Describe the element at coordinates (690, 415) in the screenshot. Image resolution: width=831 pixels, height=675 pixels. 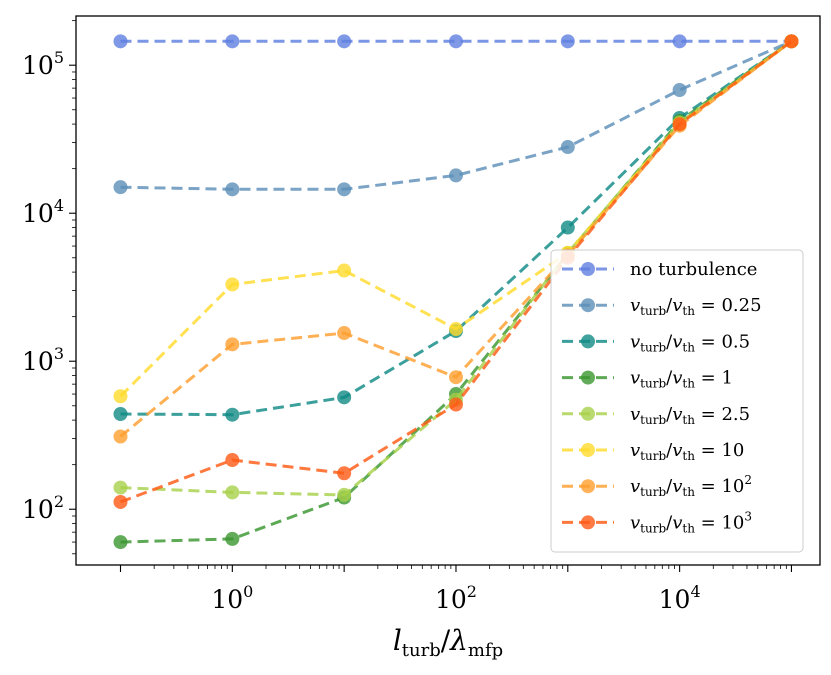
I see `legend-label: vturb/vth = 2.5` at that location.